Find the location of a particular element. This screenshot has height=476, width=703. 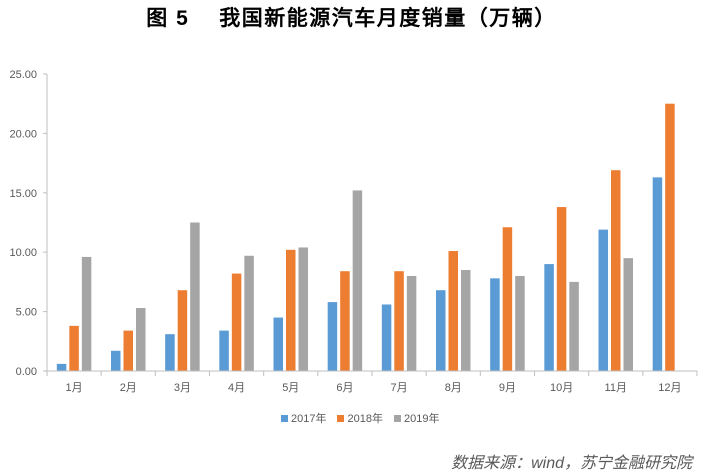

x-tick-label: 8月 is located at coordinates (453, 388).